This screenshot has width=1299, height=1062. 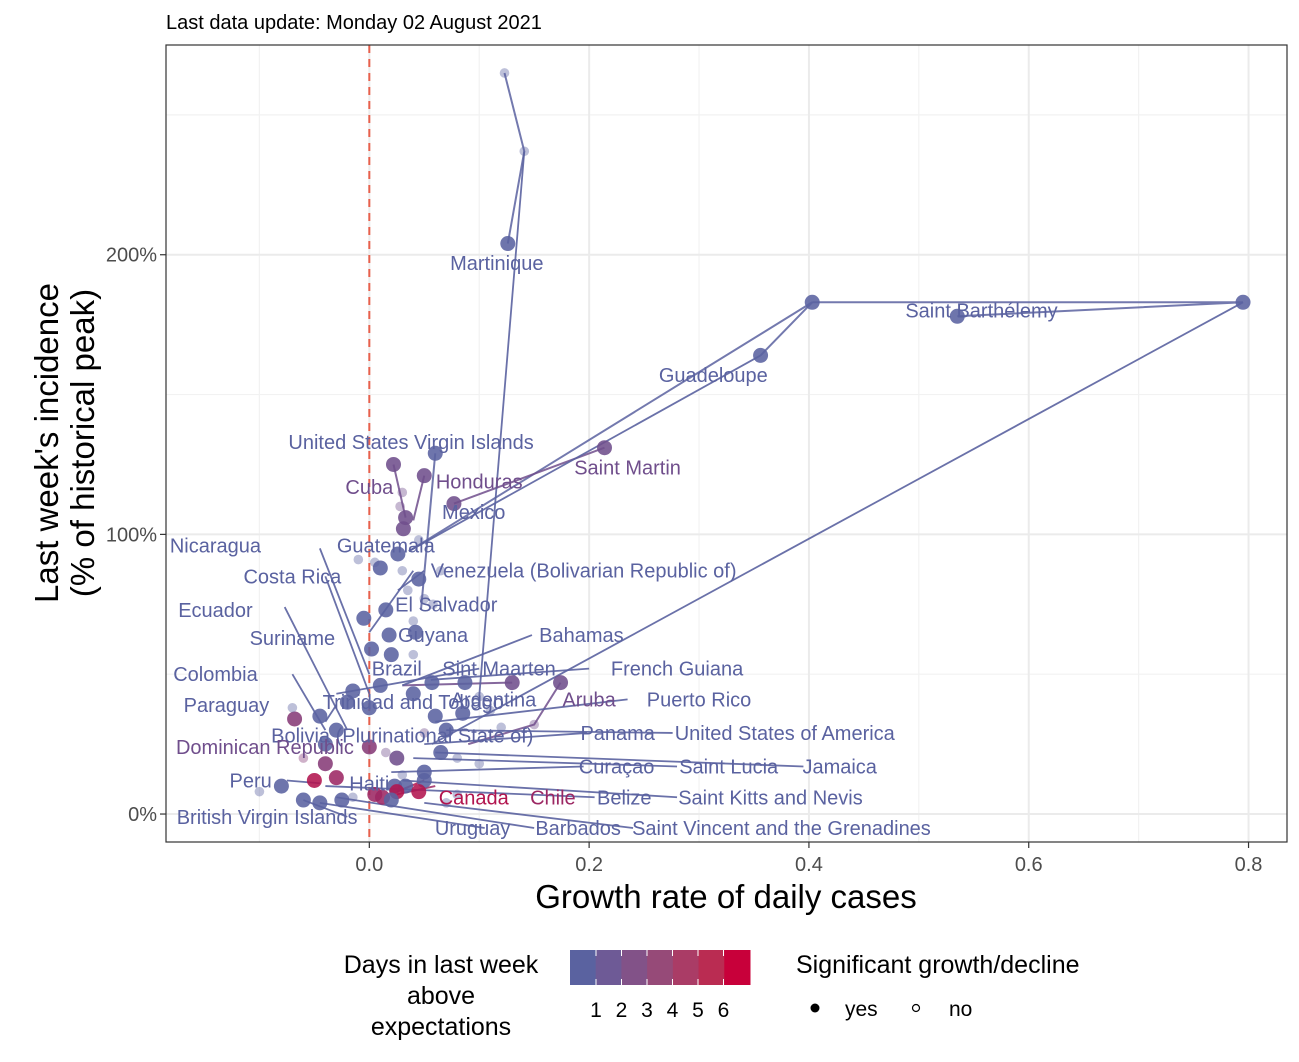 I want to click on country-label: Saint Kitts and Nevis, so click(x=770, y=798).